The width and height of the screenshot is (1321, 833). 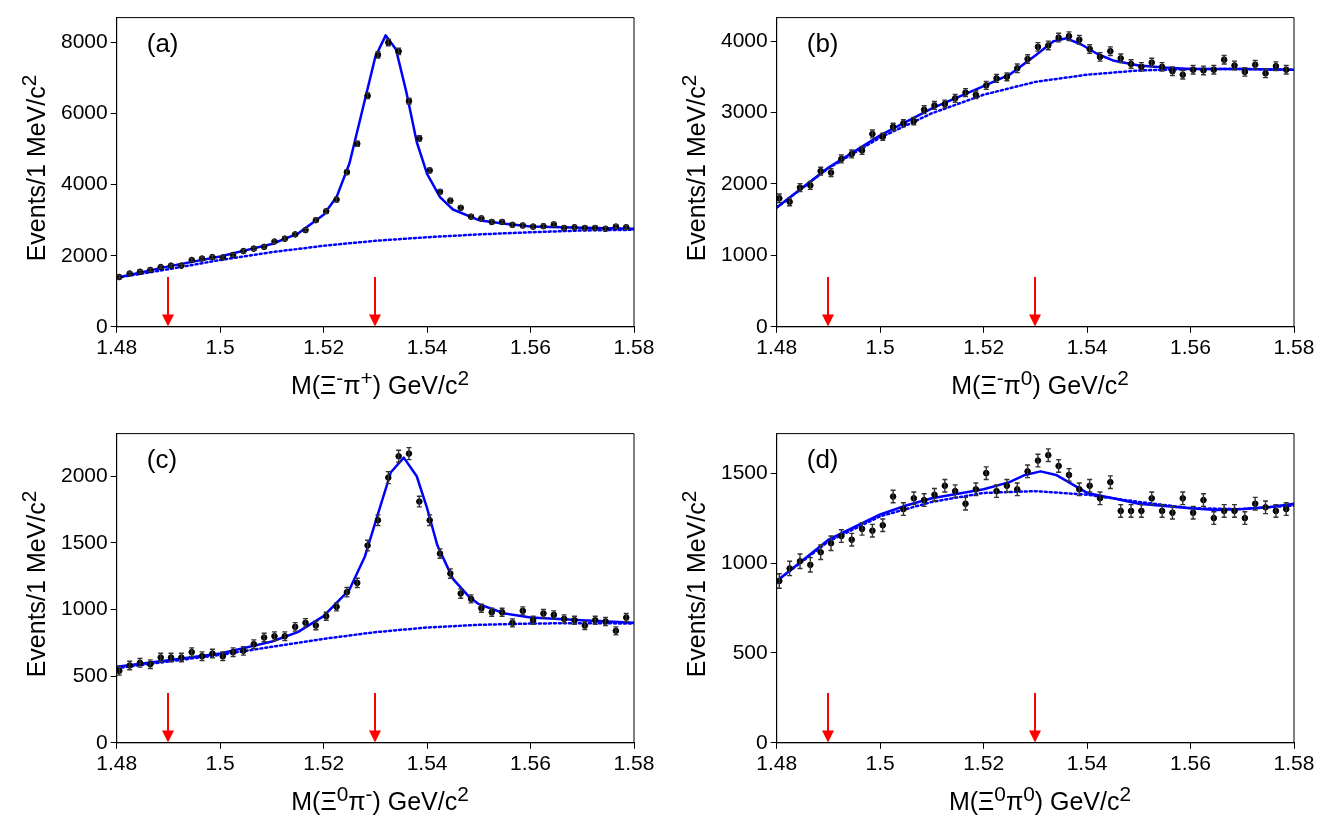 I want to click on annotation: (d), so click(x=822, y=458).